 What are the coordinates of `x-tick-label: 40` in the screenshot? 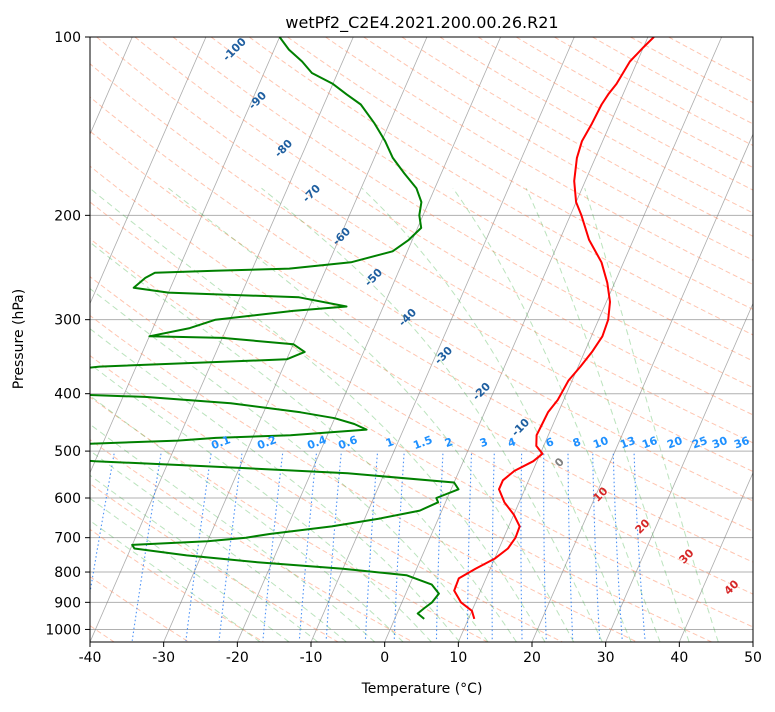 It's located at (679, 658).